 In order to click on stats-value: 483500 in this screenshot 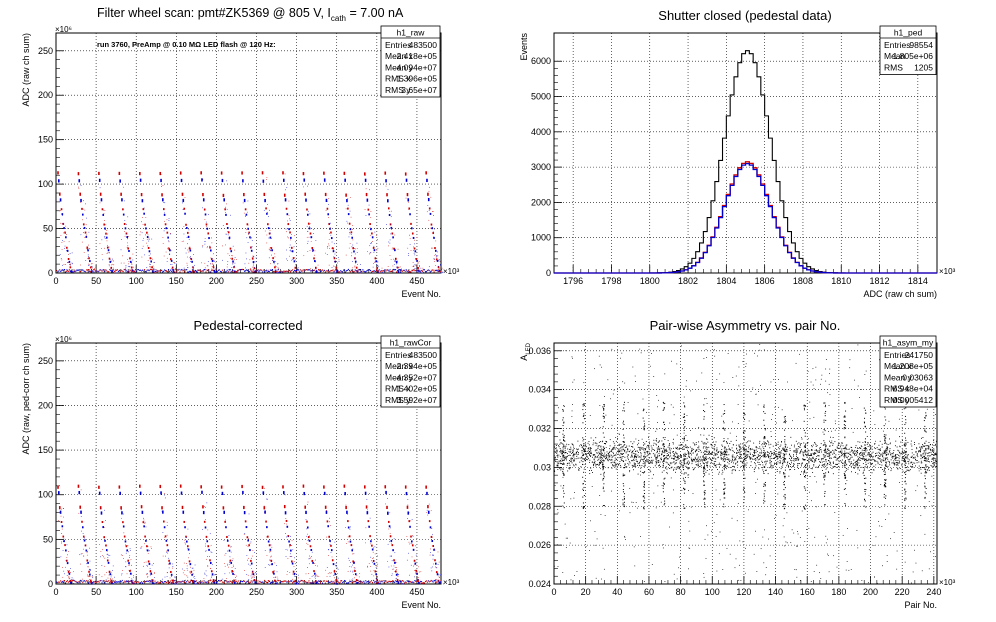, I will do `click(423, 45)`.